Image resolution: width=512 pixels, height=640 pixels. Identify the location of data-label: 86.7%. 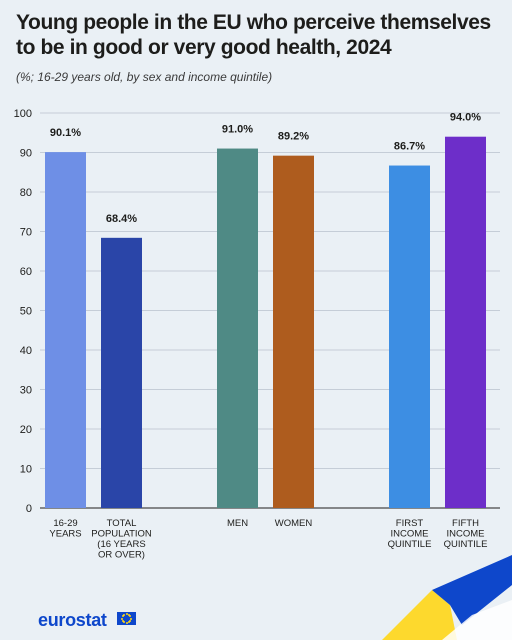
(409, 147).